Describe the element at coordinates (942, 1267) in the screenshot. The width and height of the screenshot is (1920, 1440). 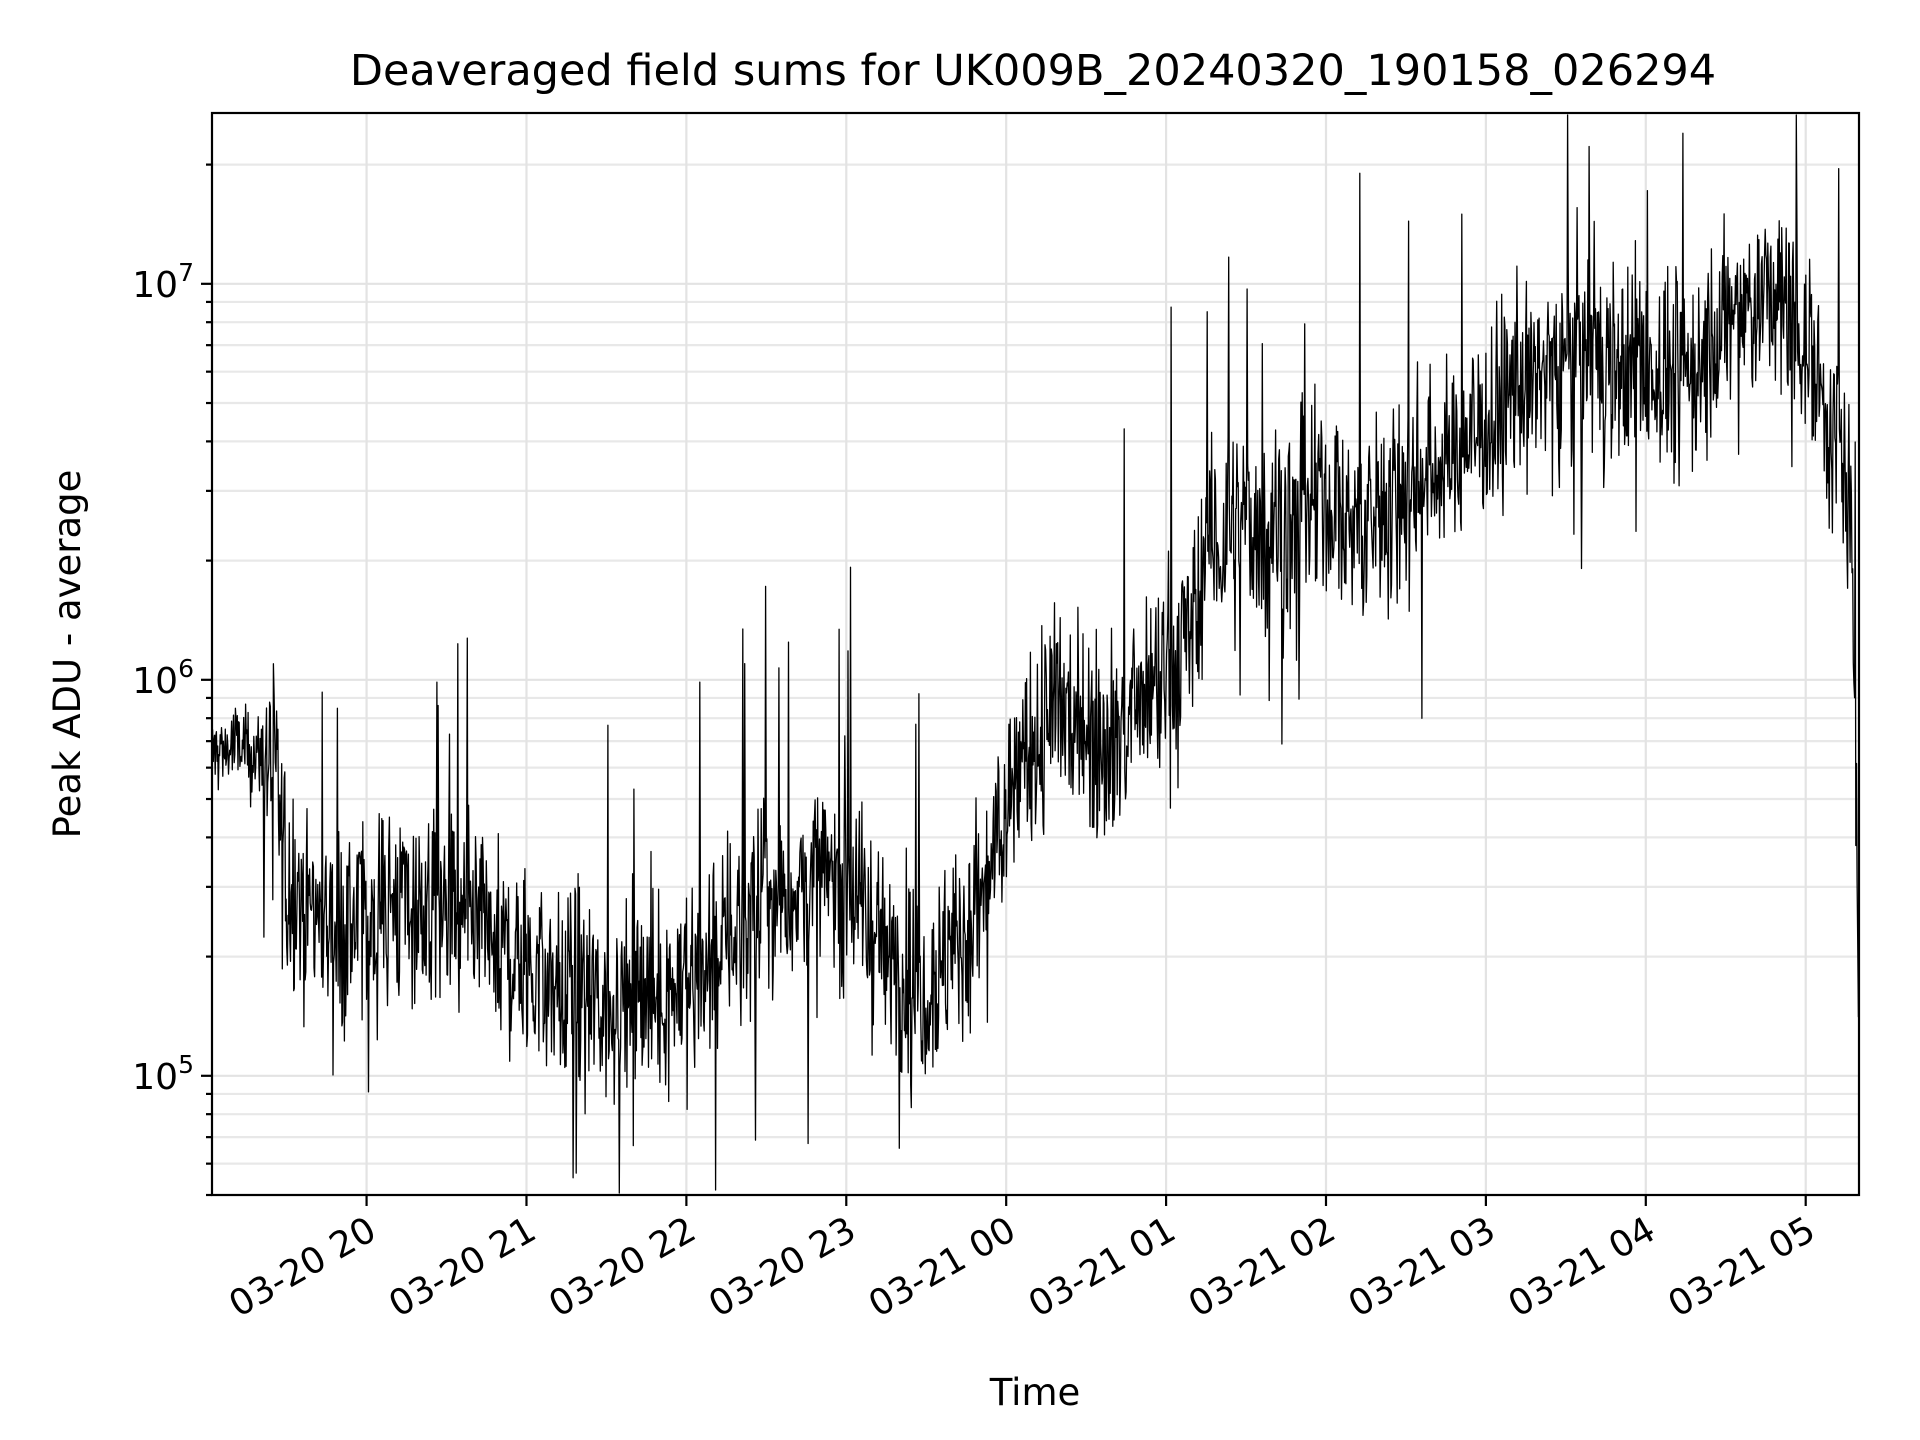
I see `x-tick-label: 03-21 00` at that location.